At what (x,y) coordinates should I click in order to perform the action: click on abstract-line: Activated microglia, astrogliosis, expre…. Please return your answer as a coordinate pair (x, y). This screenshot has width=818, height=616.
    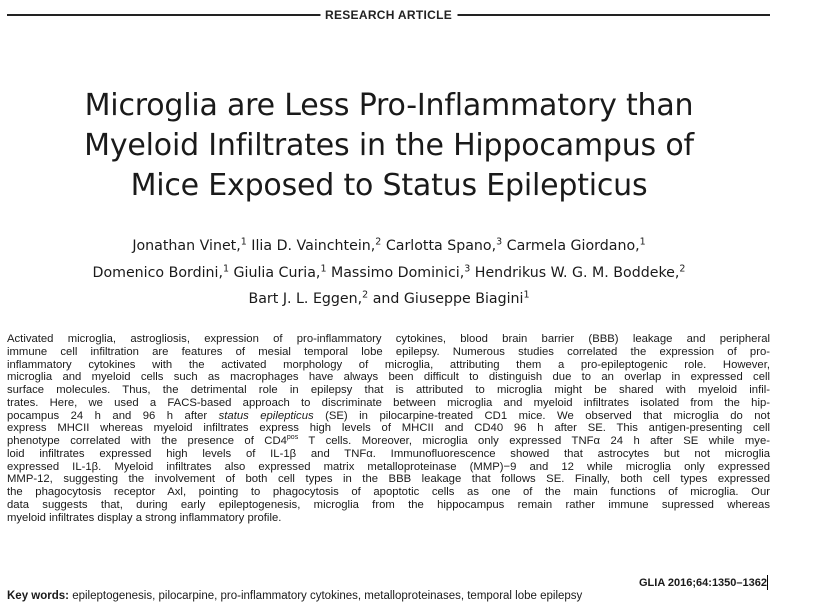
    Looking at the image, I should click on (388, 339).